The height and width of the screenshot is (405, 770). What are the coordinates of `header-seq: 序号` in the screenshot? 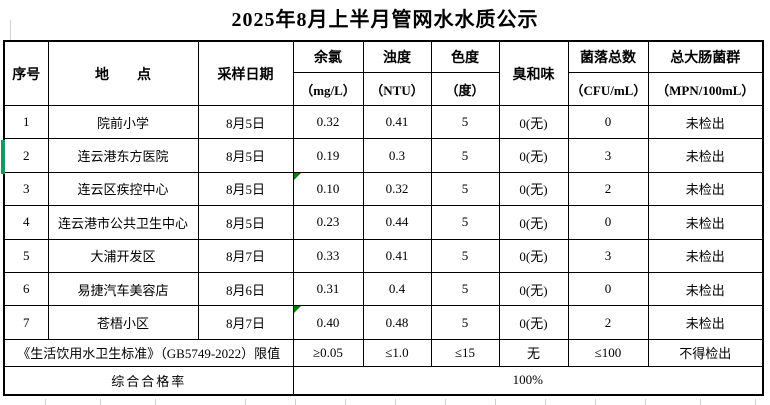 It's located at (26, 73).